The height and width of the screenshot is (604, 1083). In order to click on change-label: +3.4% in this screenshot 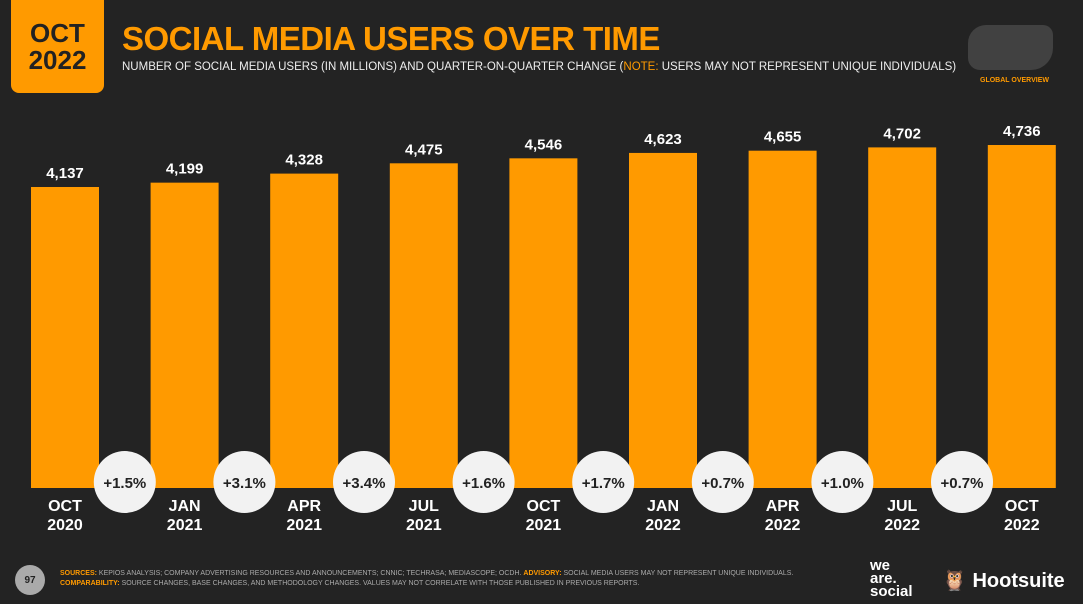, I will do `click(364, 483)`.